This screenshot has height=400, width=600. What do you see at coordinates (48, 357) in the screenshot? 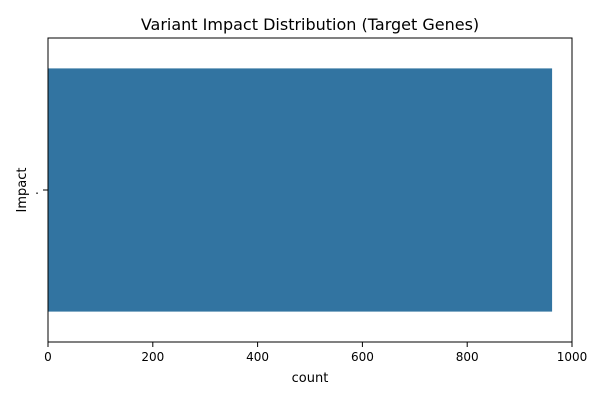
I see `x-tick-label: 0` at bounding box center [48, 357].